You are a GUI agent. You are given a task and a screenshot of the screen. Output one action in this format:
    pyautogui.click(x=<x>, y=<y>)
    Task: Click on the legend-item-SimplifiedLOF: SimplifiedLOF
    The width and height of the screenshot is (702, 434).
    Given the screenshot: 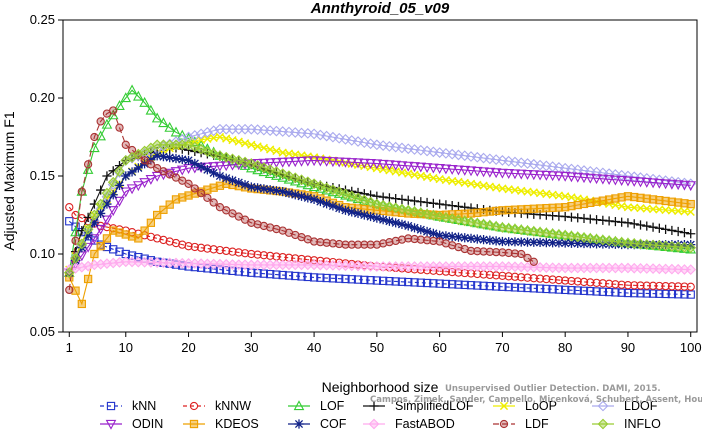 What is the action you would take?
    pyautogui.click(x=418, y=406)
    